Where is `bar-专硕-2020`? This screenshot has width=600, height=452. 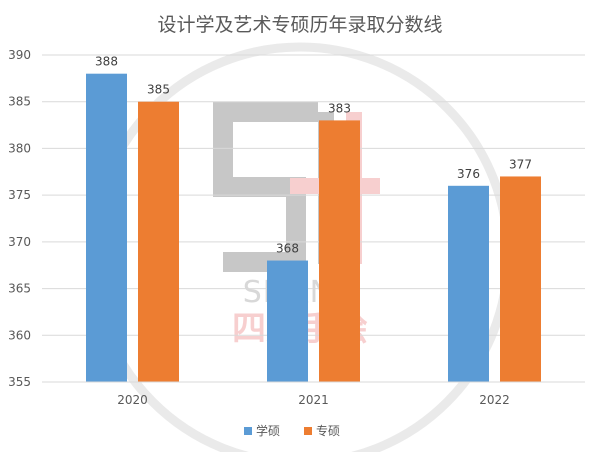 bar-专硕-2020 is located at coordinates (158, 241).